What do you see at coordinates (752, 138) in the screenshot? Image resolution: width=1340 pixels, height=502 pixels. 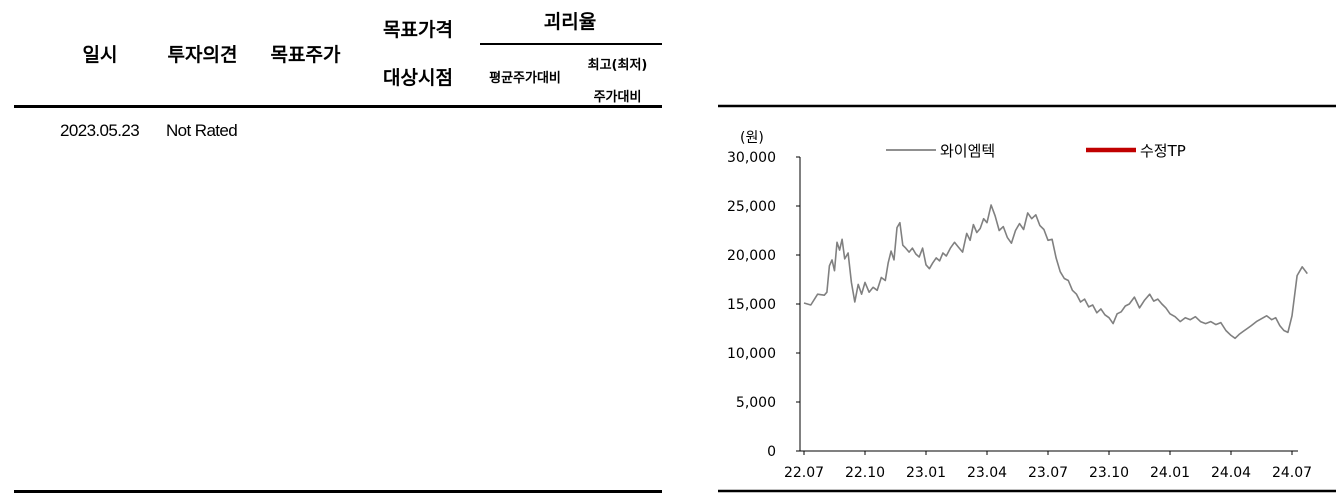 I see `y-axis-unit: (원)` at bounding box center [752, 138].